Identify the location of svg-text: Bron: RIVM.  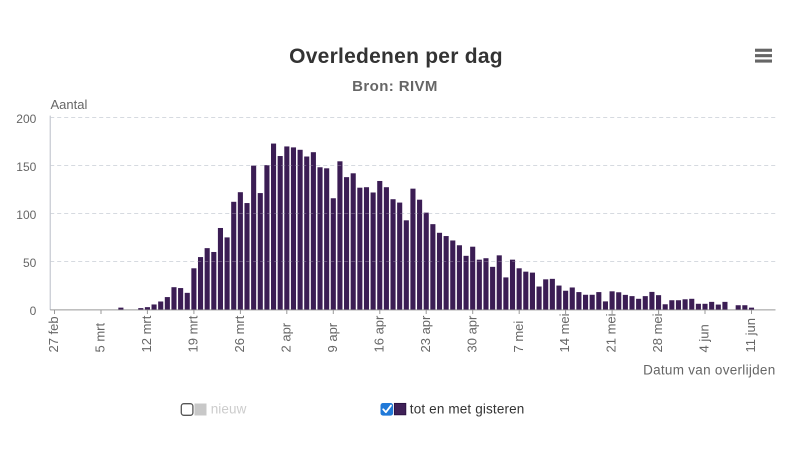
(395, 86).